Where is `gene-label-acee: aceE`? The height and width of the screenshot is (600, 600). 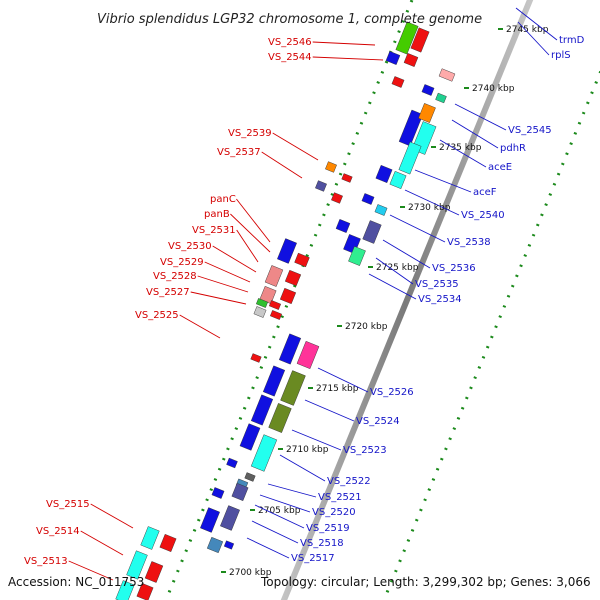
gene-label-acee: aceE is located at coordinates (500, 167).